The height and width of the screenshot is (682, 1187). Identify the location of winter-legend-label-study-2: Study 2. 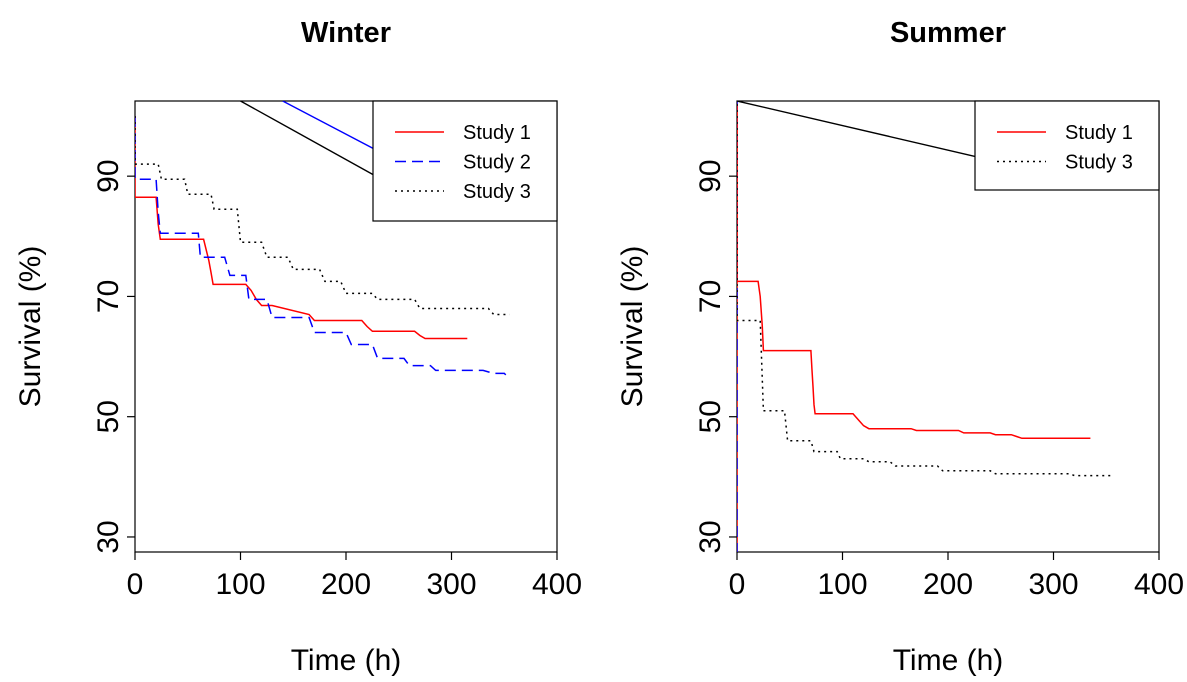
(497, 163).